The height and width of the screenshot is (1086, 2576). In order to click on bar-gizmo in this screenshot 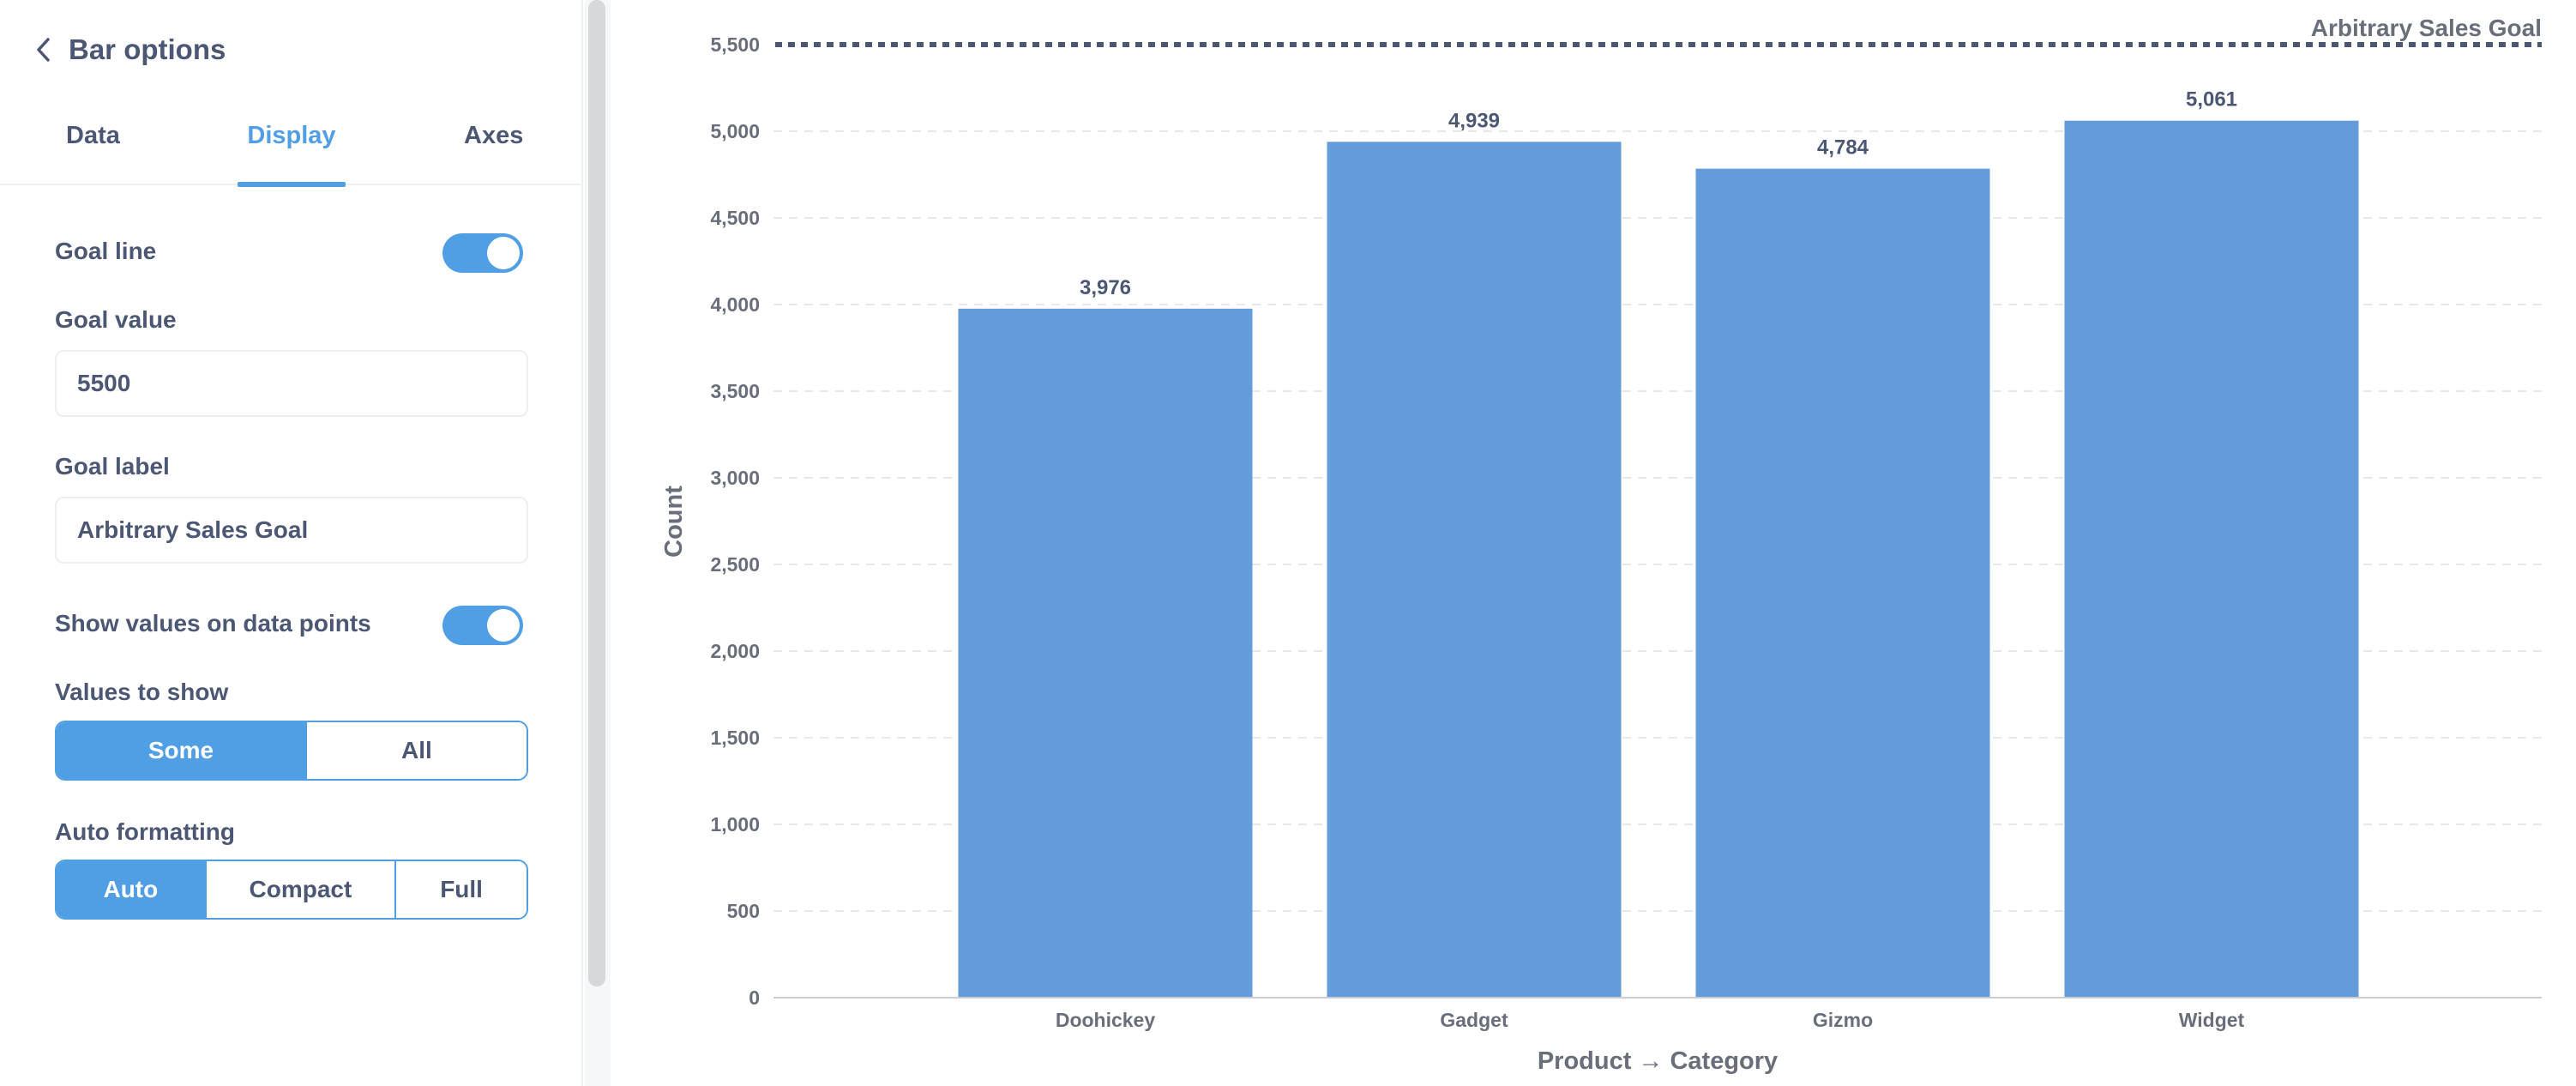, I will do `click(1842, 583)`.